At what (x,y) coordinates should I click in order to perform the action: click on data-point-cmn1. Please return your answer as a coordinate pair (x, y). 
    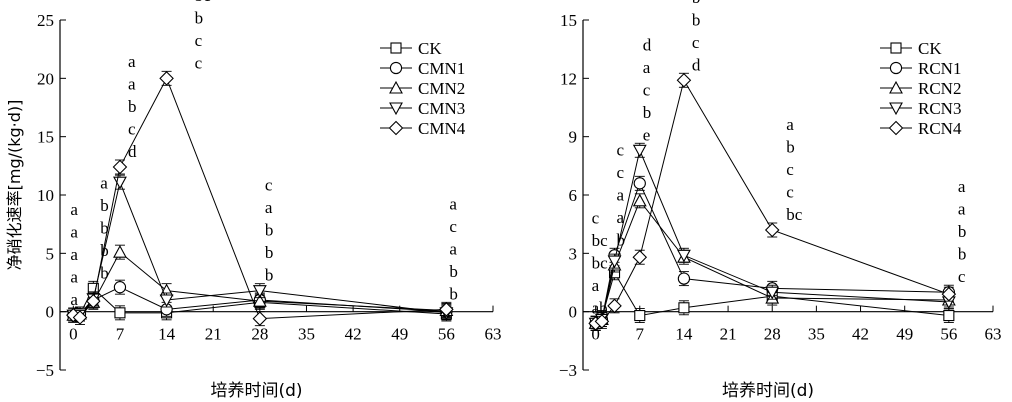
    Looking at the image, I should click on (120, 287).